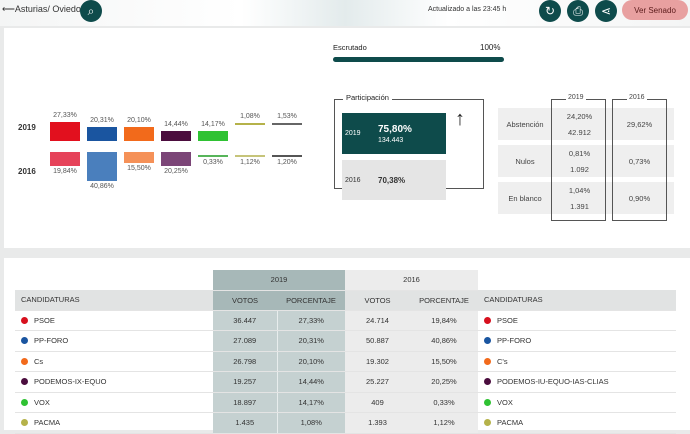  I want to click on col-votos-2016: VOTOS, so click(377, 300).